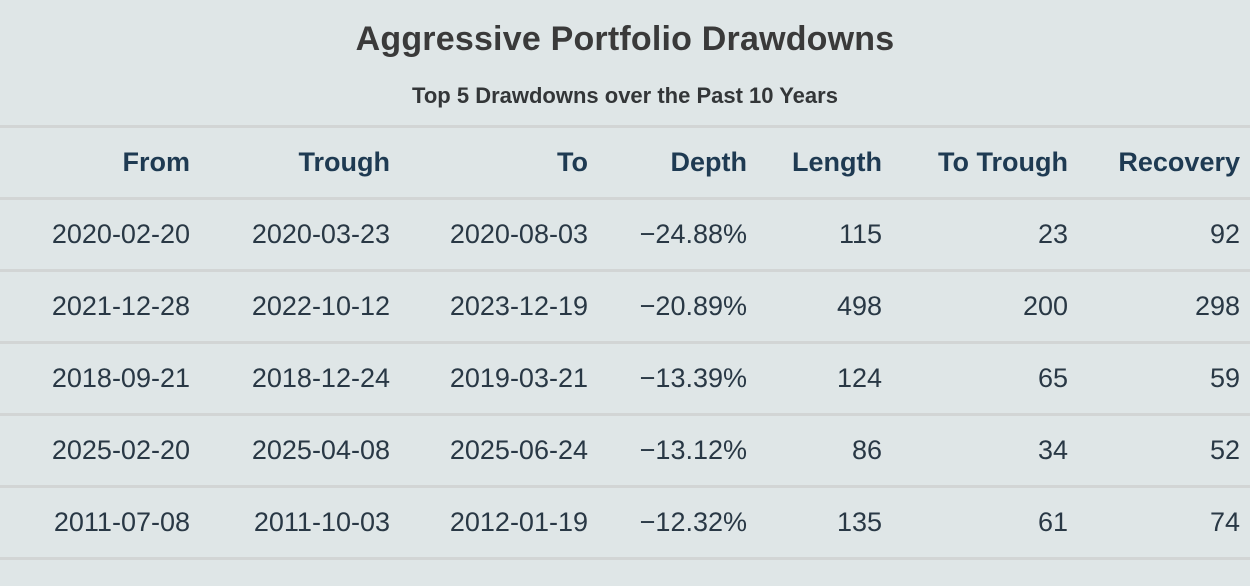  I want to click on cell-to-trough: 23, so click(1052, 234).